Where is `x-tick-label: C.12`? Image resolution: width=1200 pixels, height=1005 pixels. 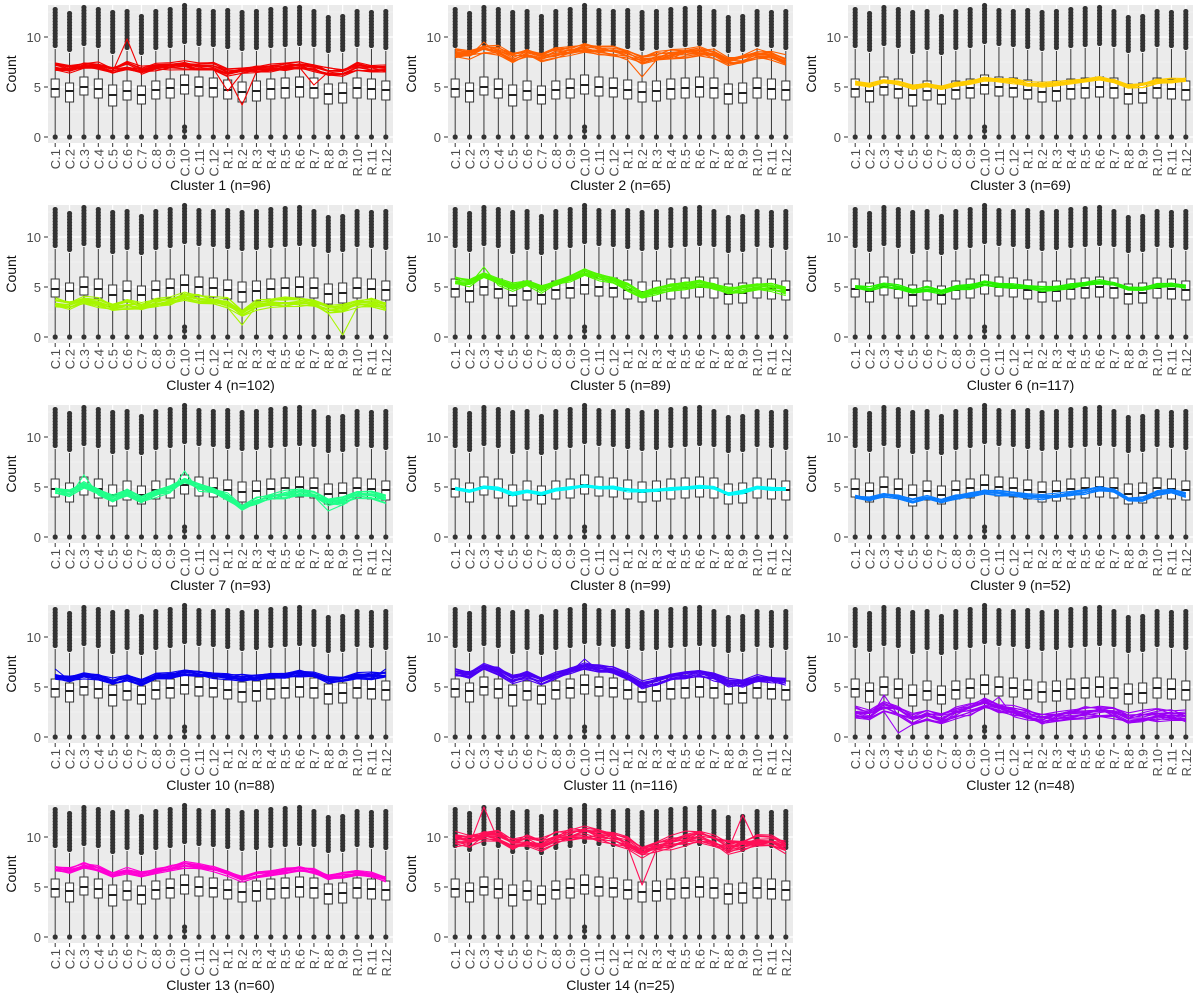
x-tick-label: C.12 is located at coordinates (213, 362).